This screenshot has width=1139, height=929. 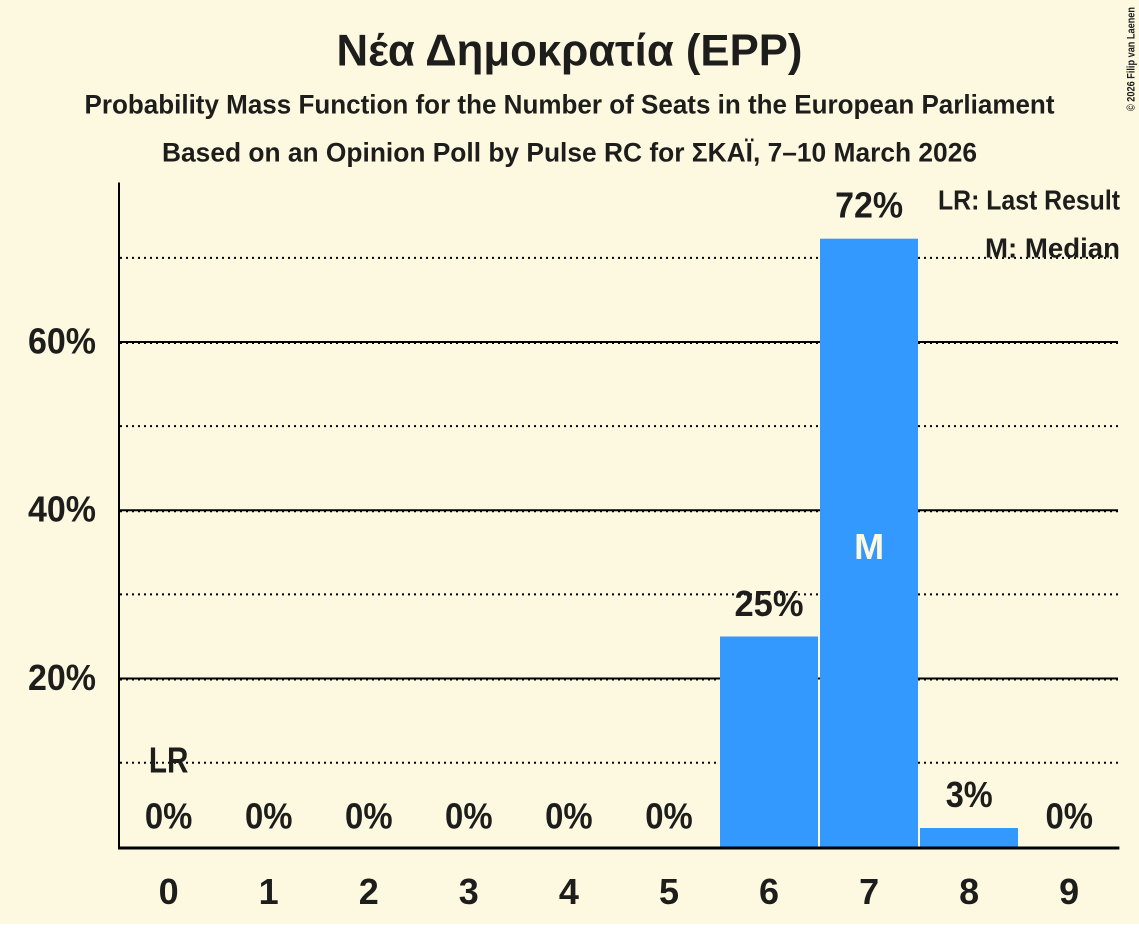 I want to click on svg-text: 8, so click(x=969, y=891).